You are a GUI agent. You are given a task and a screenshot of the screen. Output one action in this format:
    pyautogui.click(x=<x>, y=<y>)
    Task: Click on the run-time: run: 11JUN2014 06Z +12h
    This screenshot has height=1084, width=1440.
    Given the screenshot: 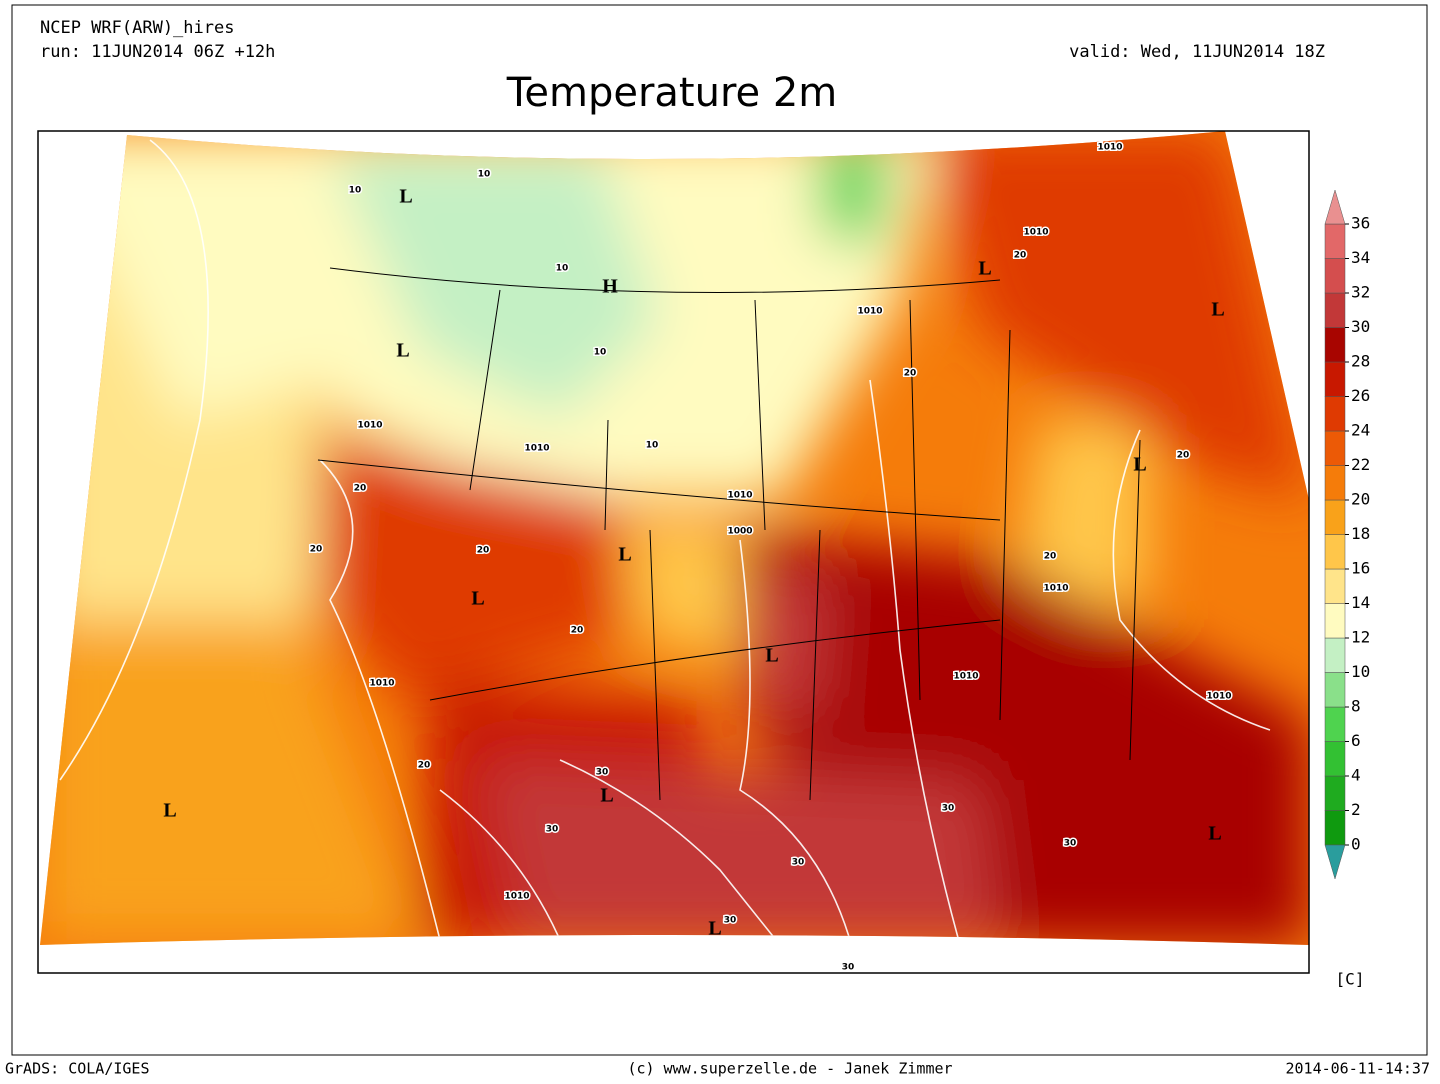 What is the action you would take?
    pyautogui.click(x=157, y=52)
    